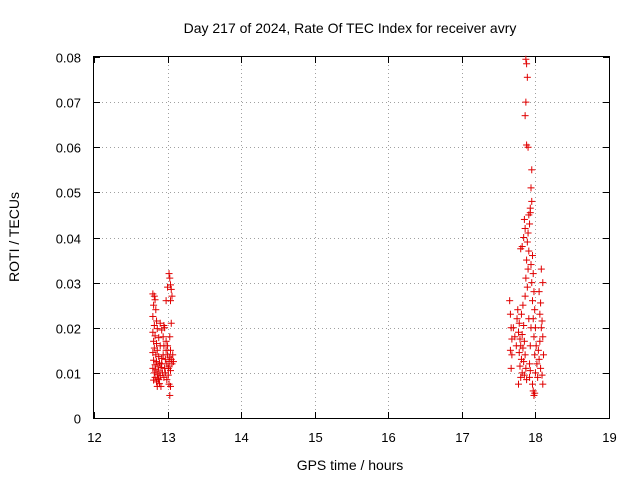 The width and height of the screenshot is (640, 480). Describe the element at coordinates (68, 239) in the screenshot. I see `y-axis-tick-labels: 0 0.01 0.02 0.03 0.04 0.05 0.06 0.07 0.08` at that location.